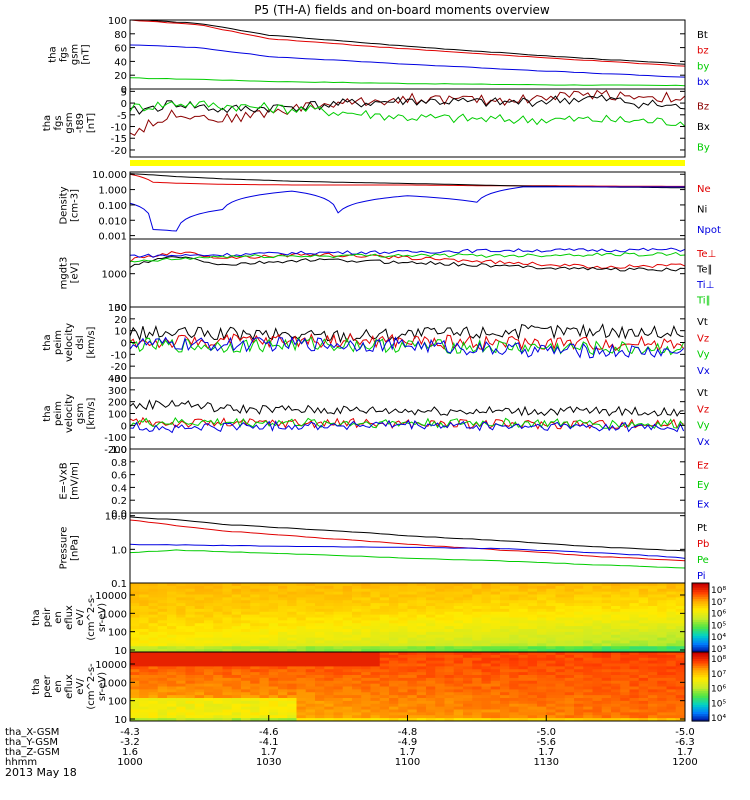  I want to click on y-axis-label: velocity, so click(69, 413).